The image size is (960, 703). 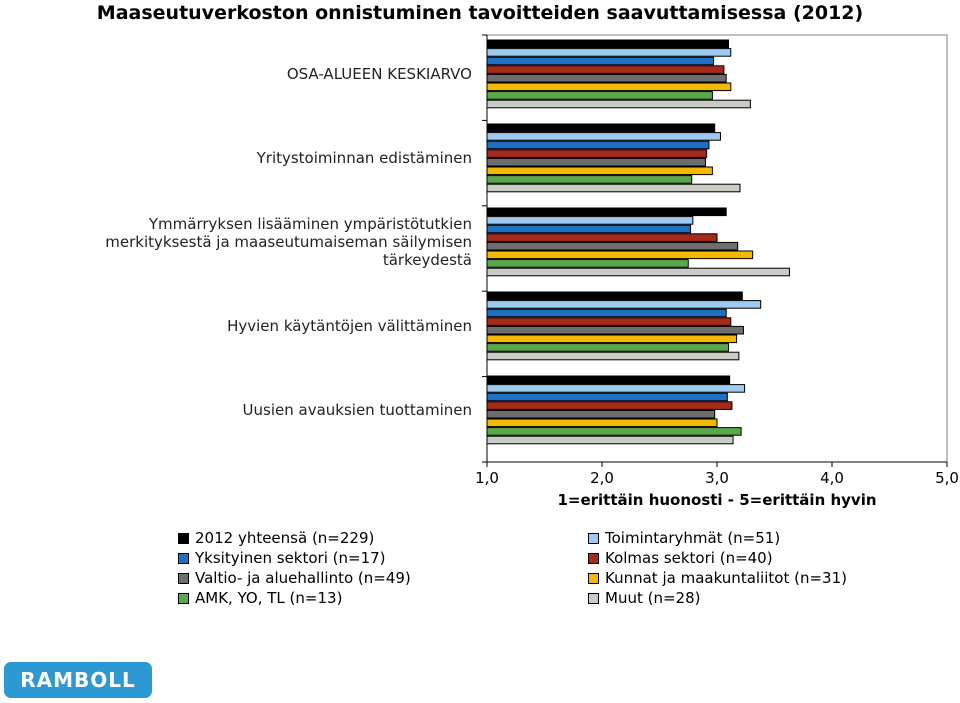 What do you see at coordinates (653, 598) in the screenshot?
I see `legend-label: Muut (n=28)` at bounding box center [653, 598].